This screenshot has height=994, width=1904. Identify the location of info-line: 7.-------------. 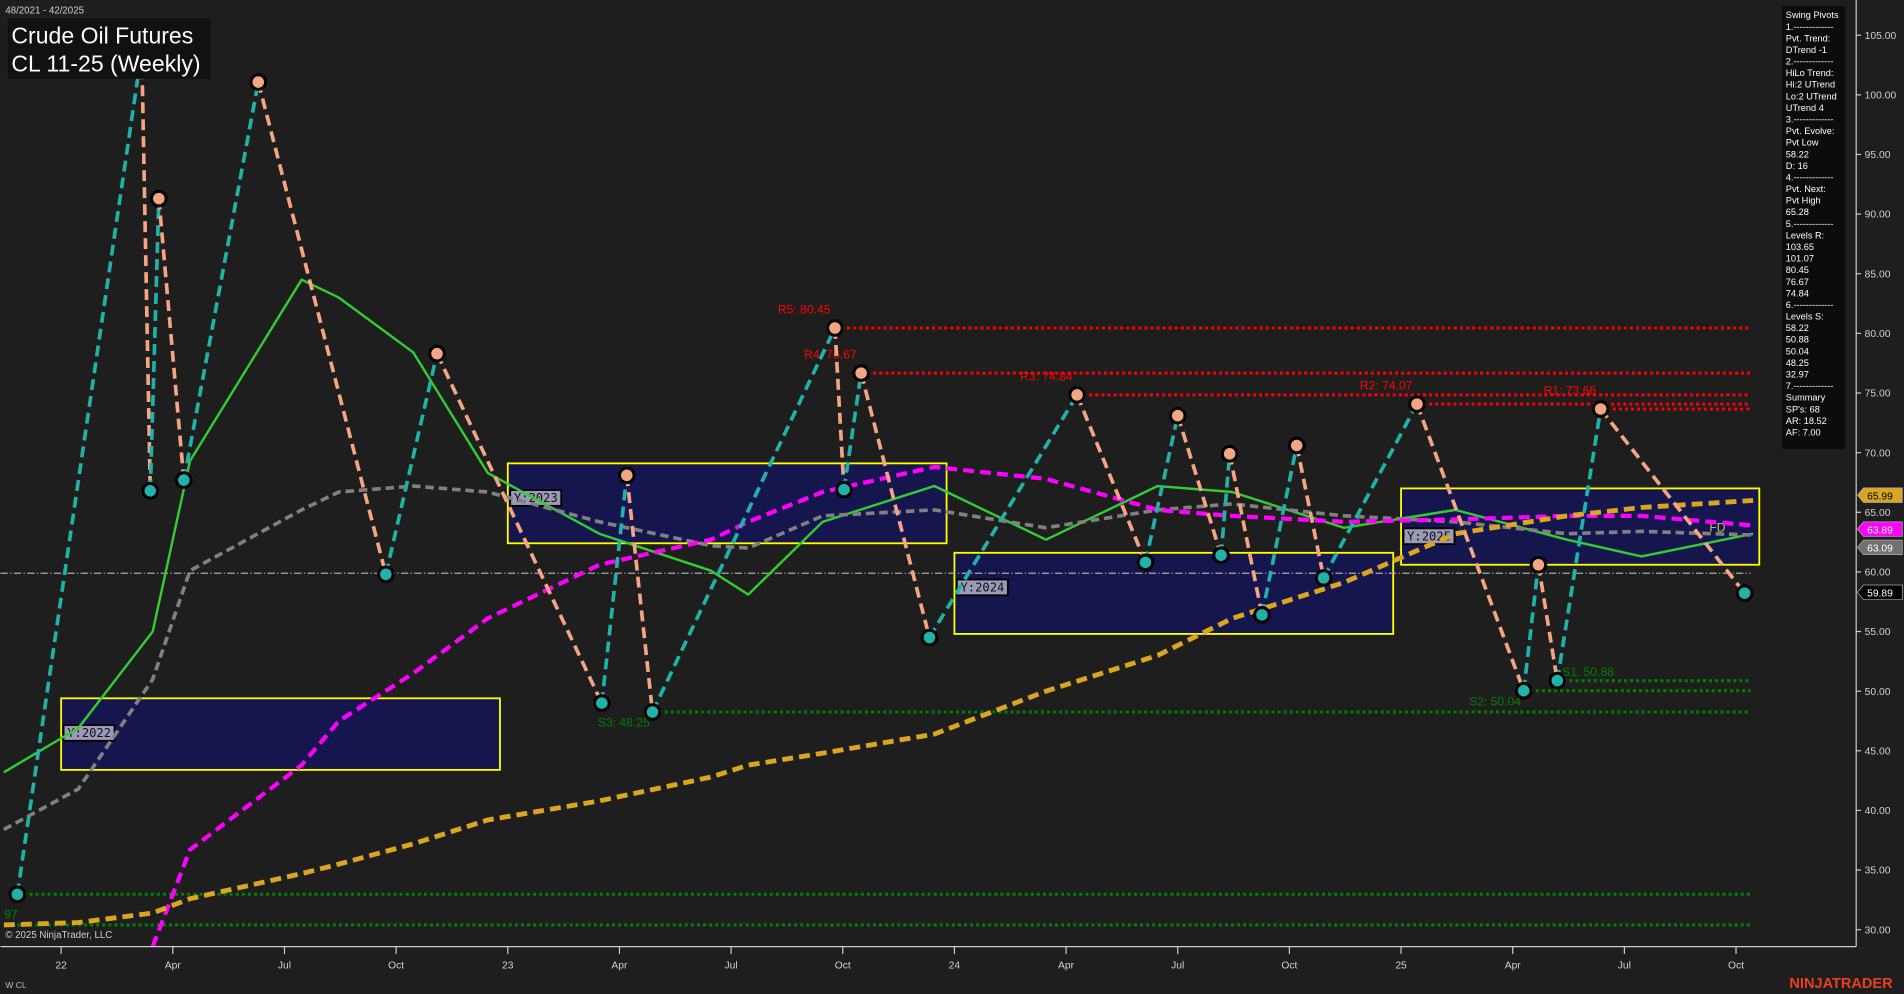
(1810, 386).